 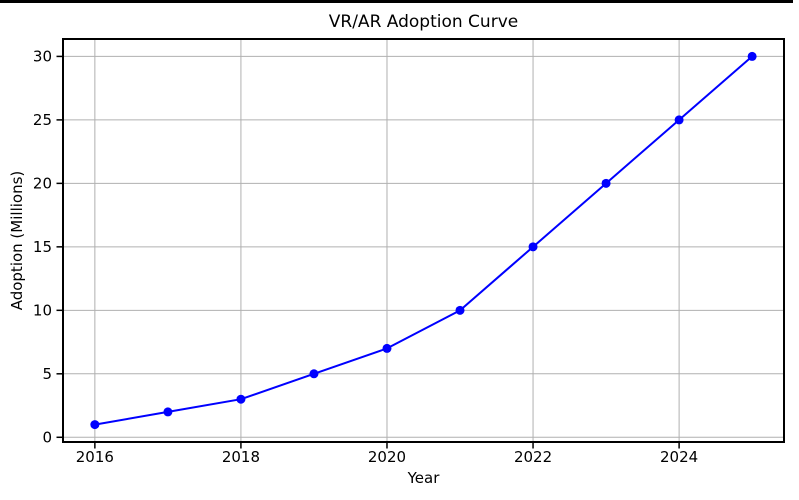 What do you see at coordinates (387, 348) in the screenshot?
I see `data-point-2020` at bounding box center [387, 348].